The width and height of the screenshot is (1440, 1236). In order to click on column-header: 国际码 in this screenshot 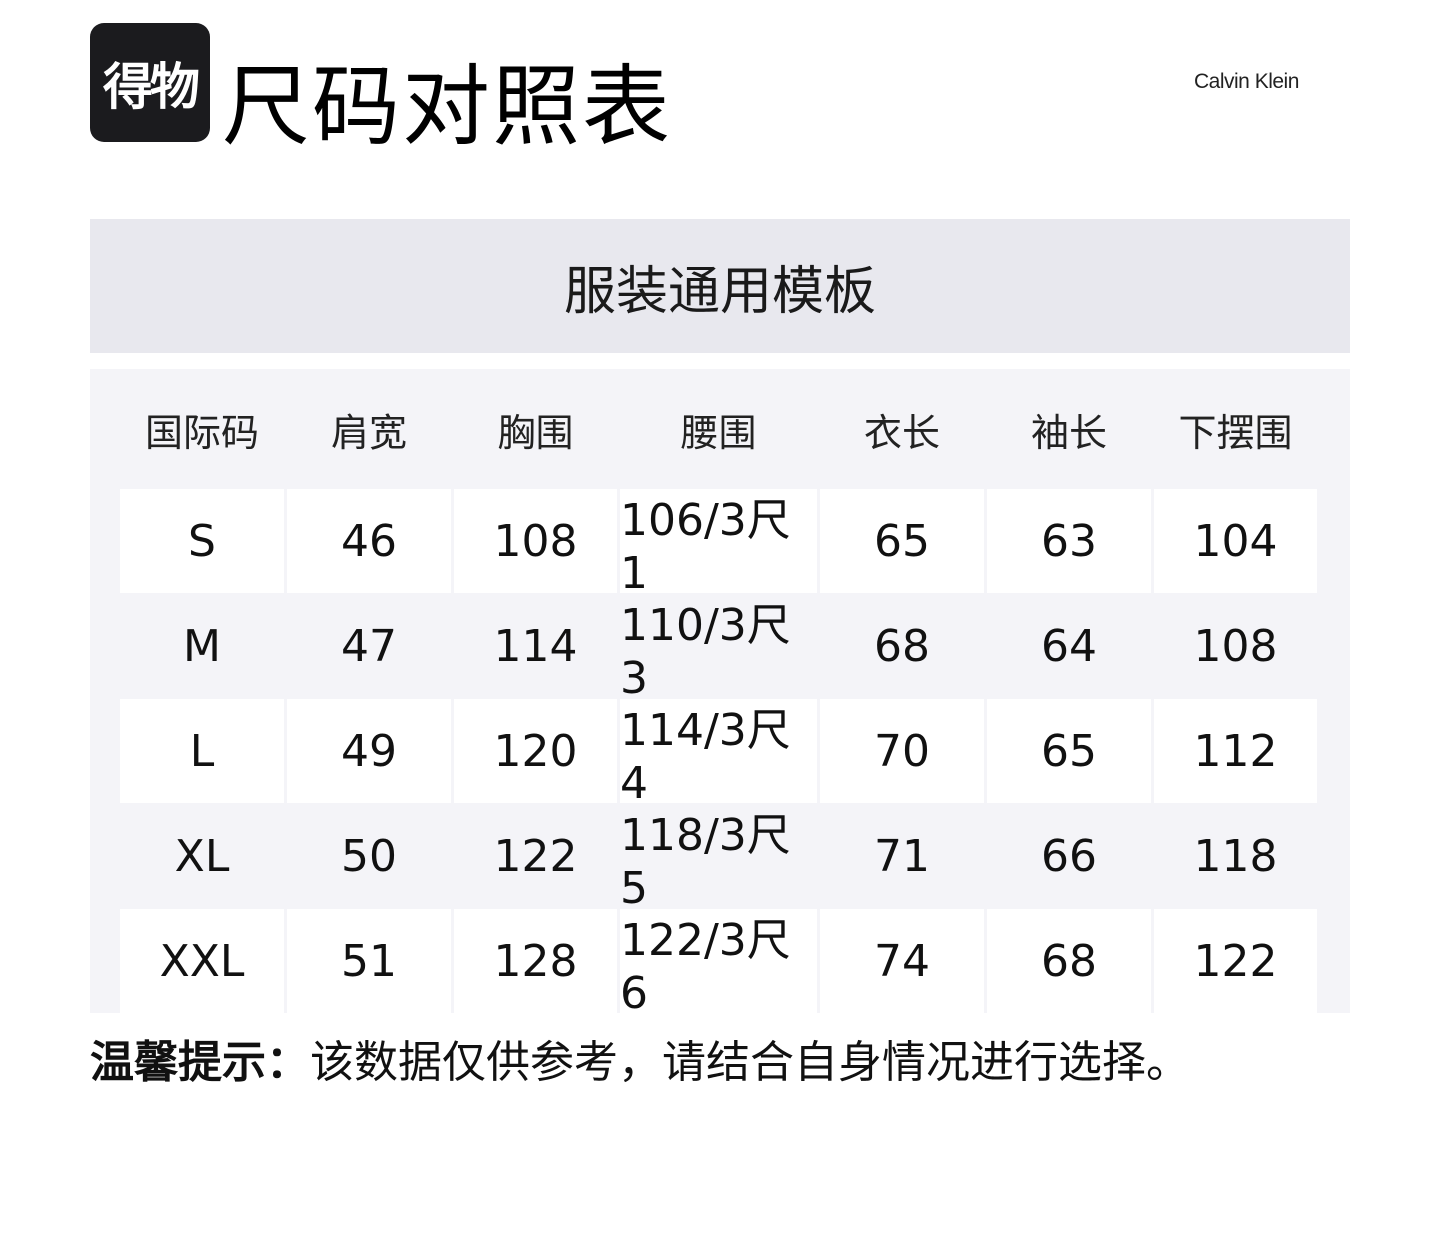, I will do `click(201, 432)`.